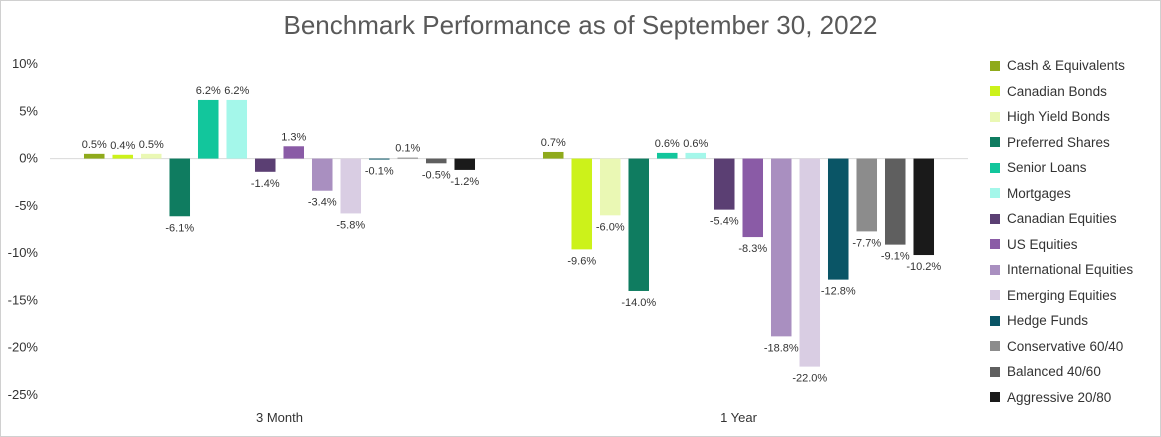 This screenshot has width=1161, height=437. What do you see at coordinates (809, 379) in the screenshot?
I see `data-label: -22.0%` at bounding box center [809, 379].